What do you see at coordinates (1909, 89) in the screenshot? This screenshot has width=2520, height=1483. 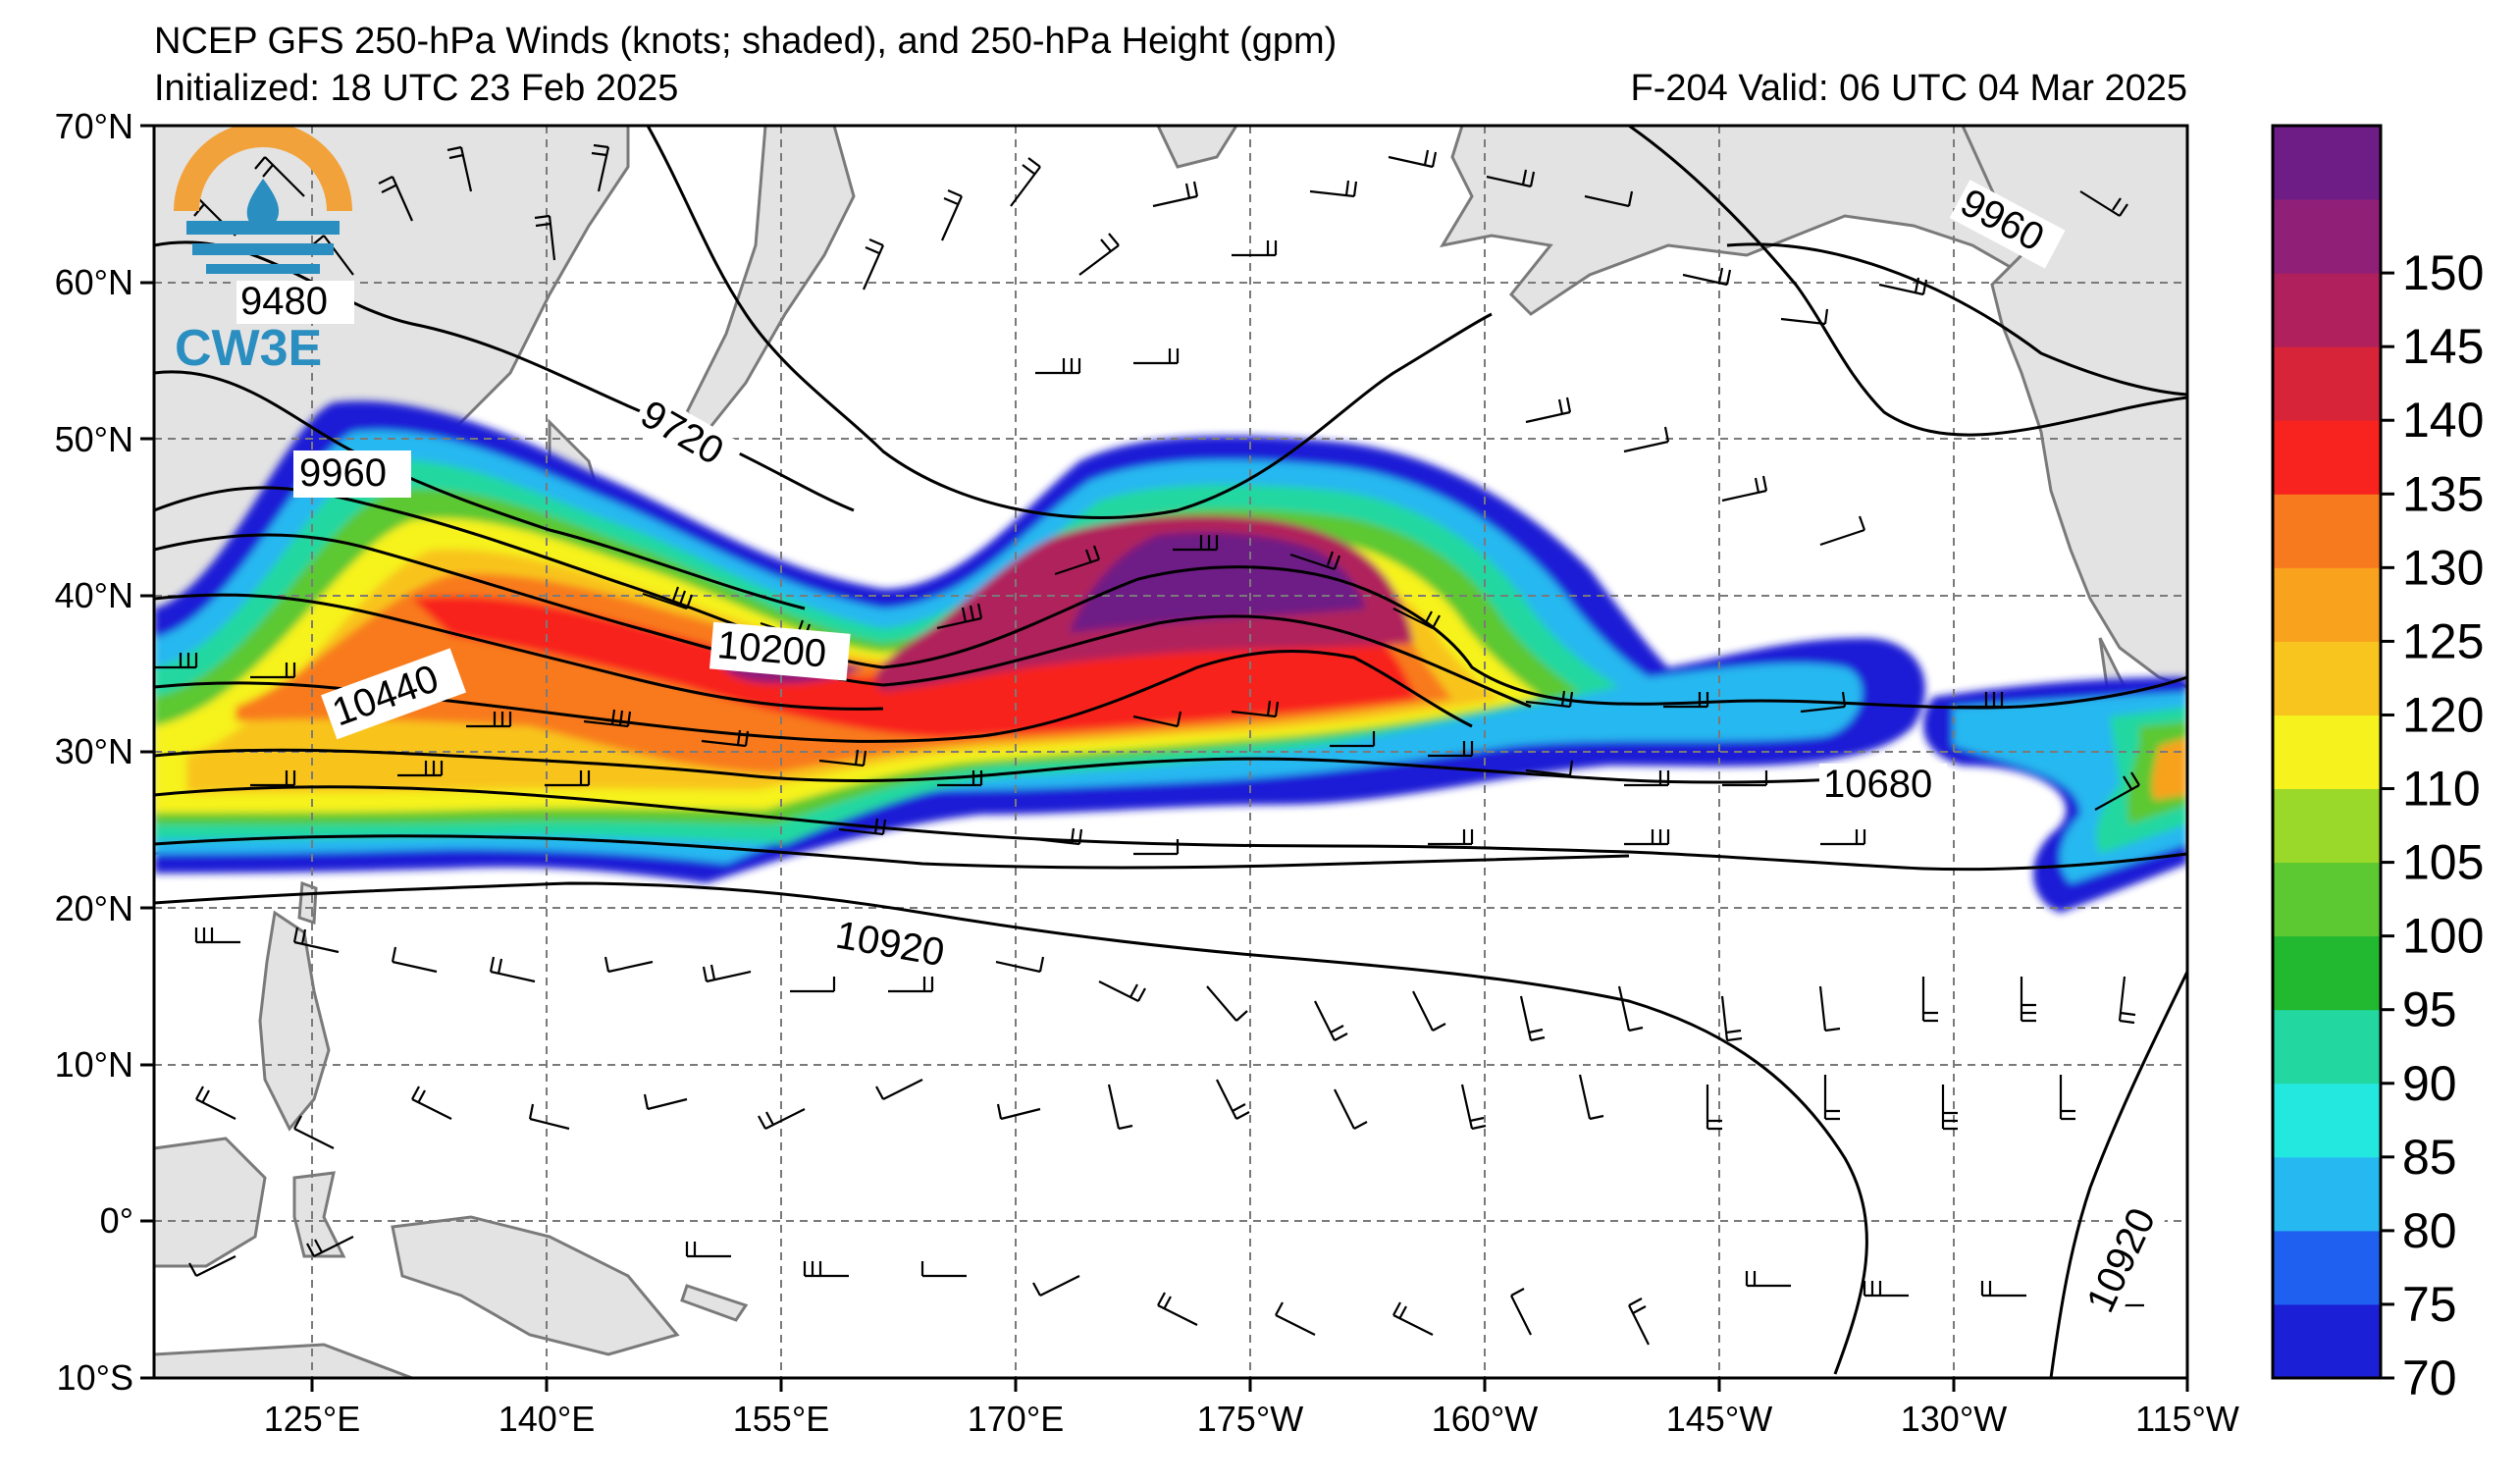 I see `valid-time: F-204 Valid: 06 UTC 04 Mar 2025` at bounding box center [1909, 89].